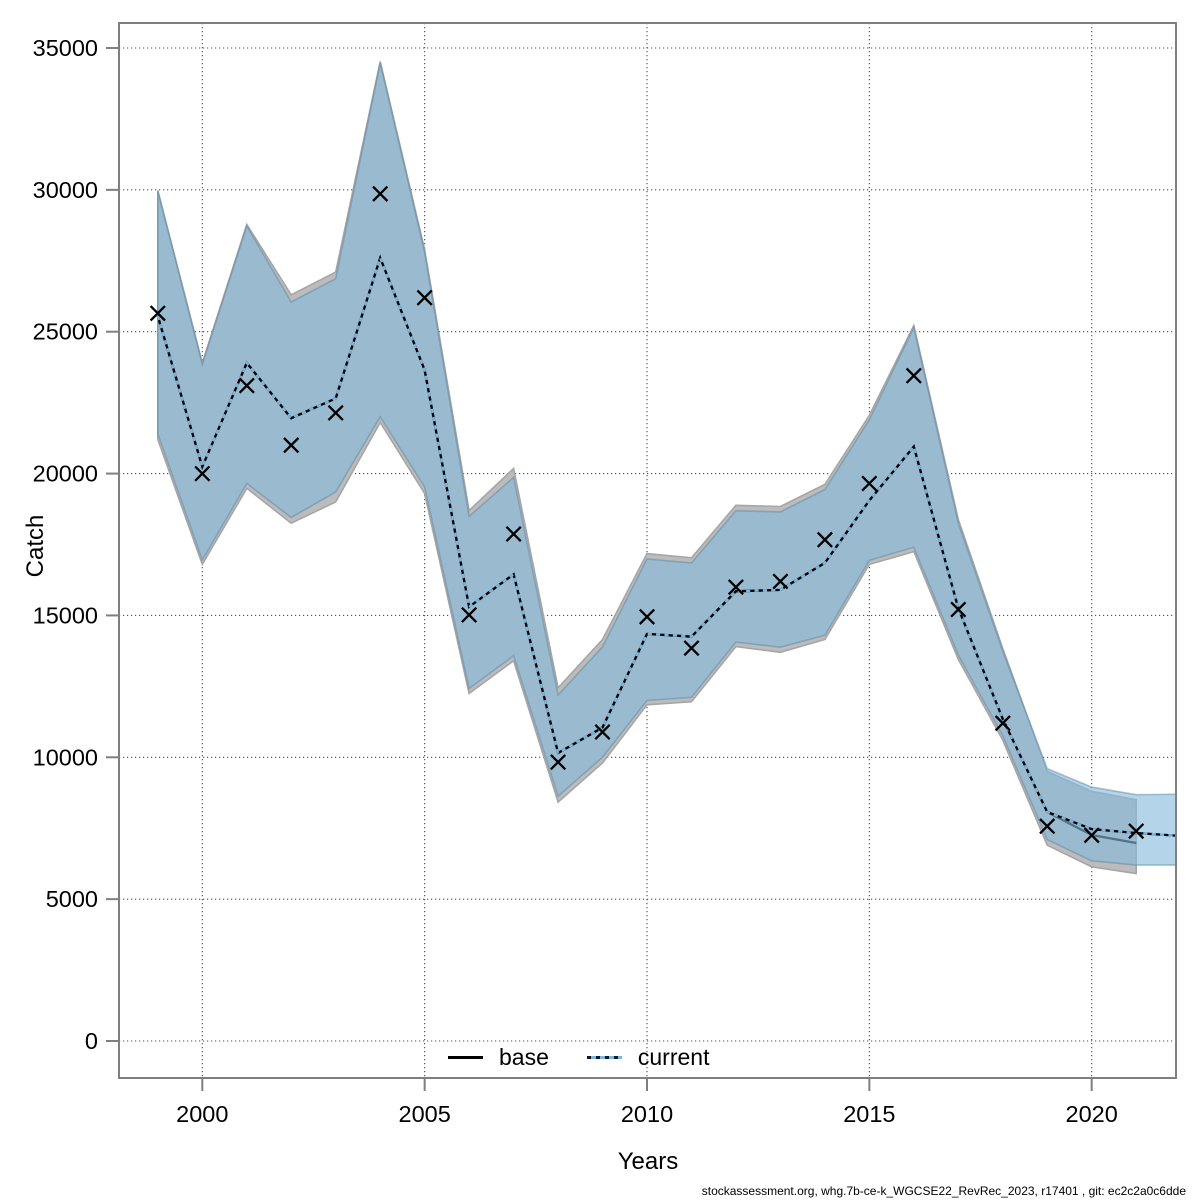  What do you see at coordinates (465, 1057) in the screenshot?
I see `legend-base-line-sample` at bounding box center [465, 1057].